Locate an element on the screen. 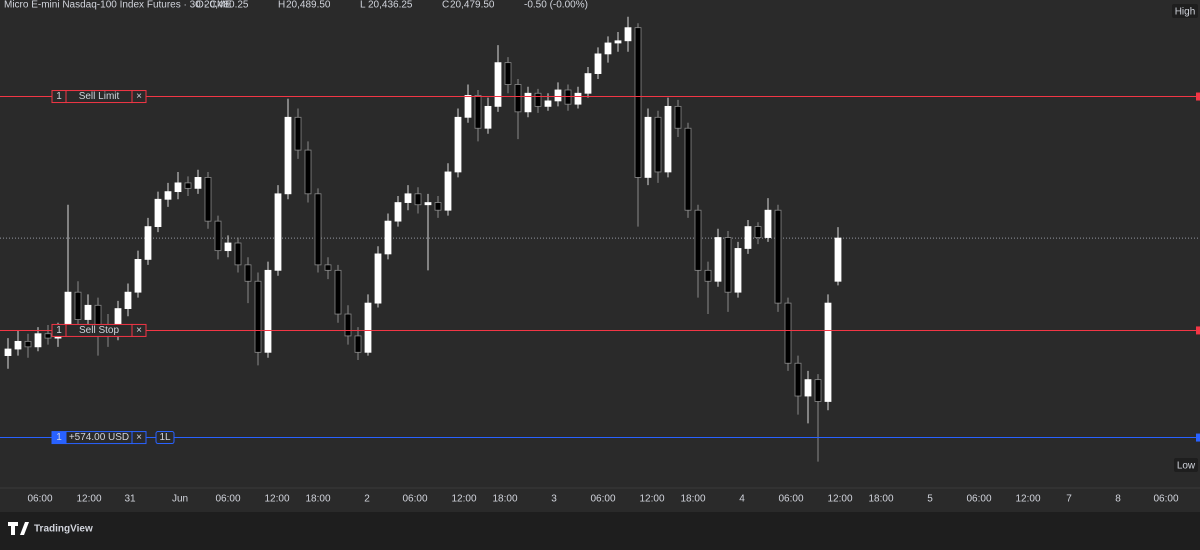  x-tick-label: 8 is located at coordinates (1118, 499).